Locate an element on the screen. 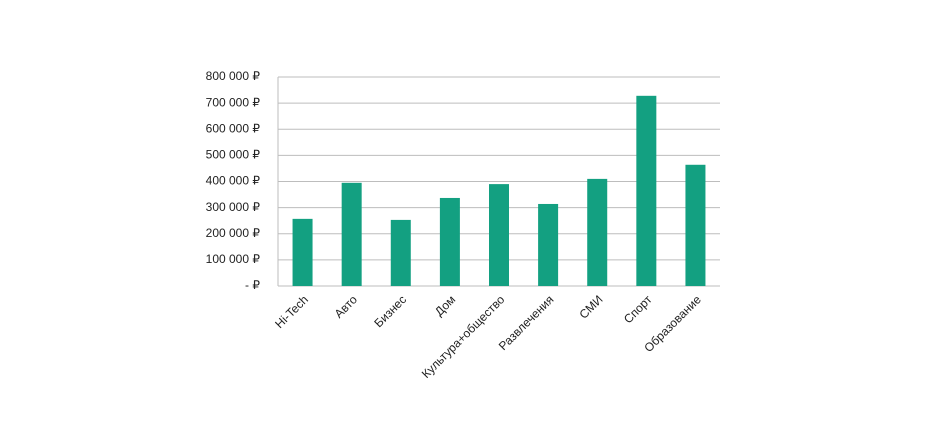 The height and width of the screenshot is (432, 940). y-tick-label: 200 000 ₽ is located at coordinates (233, 233).